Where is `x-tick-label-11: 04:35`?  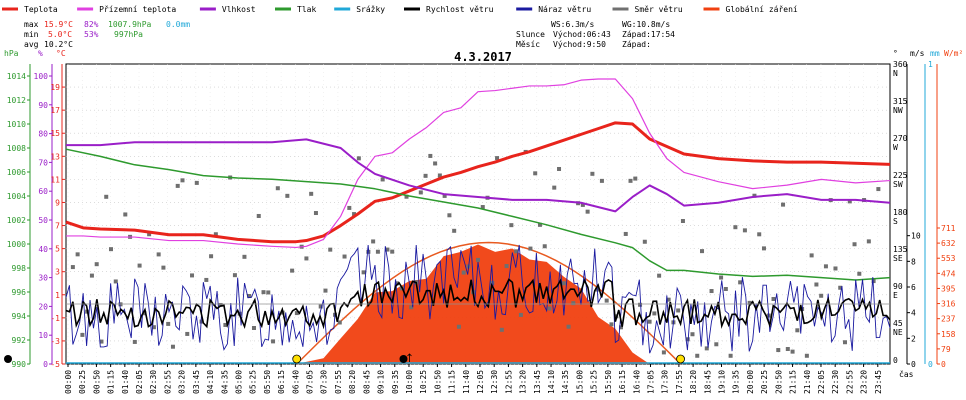
x-tick-label-11: 04:35 is located at coordinates (224, 382).